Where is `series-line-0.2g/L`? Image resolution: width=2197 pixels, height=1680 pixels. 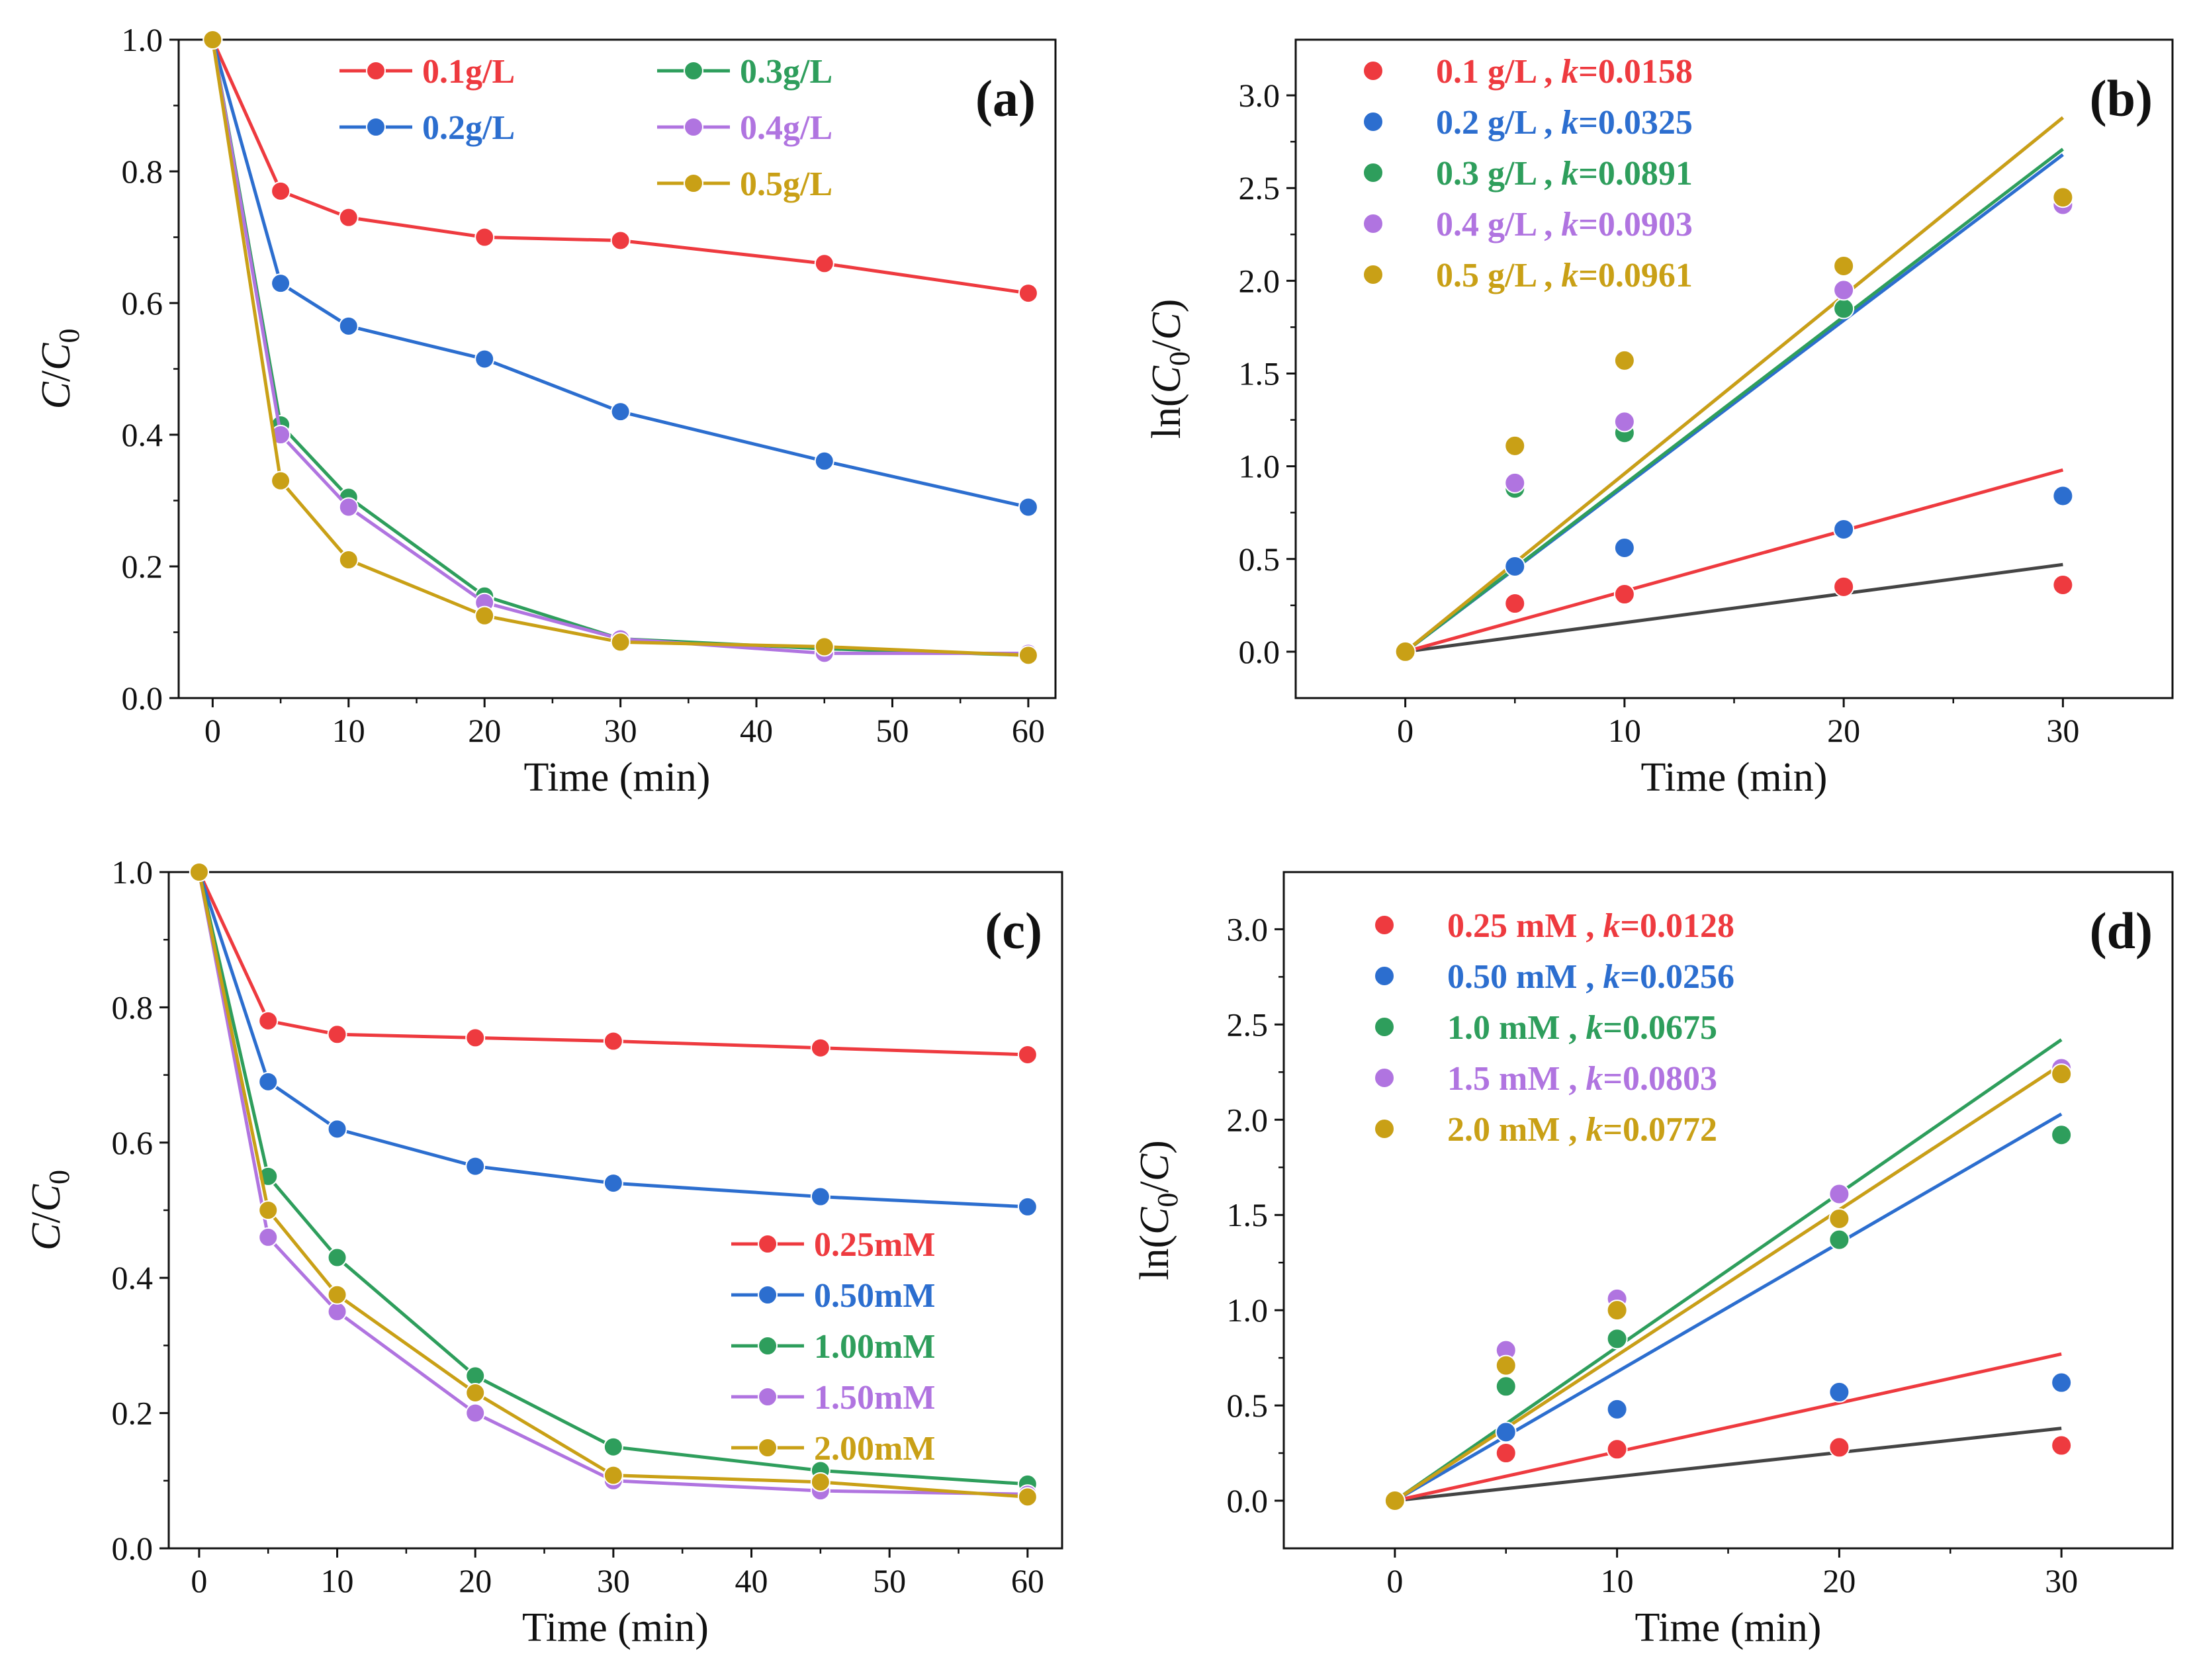
series-line-0.2g/L is located at coordinates (619, 274).